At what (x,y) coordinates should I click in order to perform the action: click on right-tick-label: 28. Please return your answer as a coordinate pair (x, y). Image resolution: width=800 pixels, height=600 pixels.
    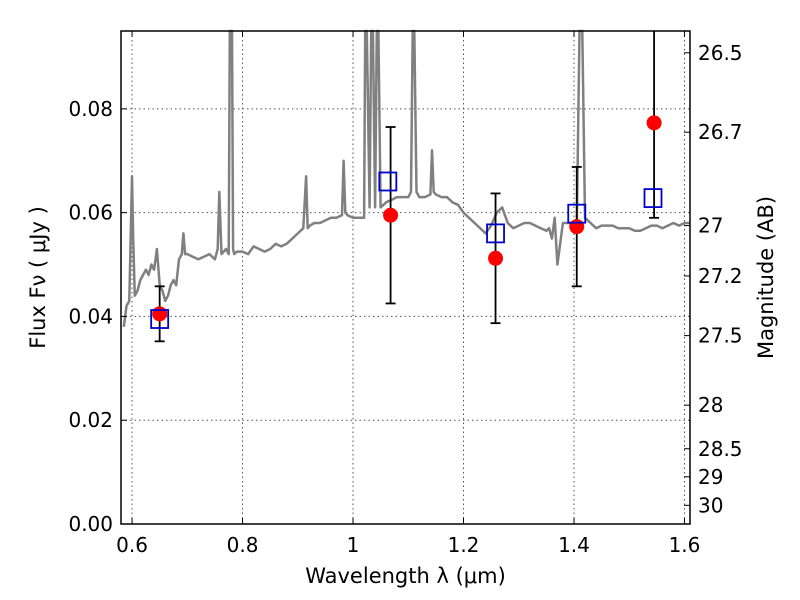
    Looking at the image, I should click on (710, 405).